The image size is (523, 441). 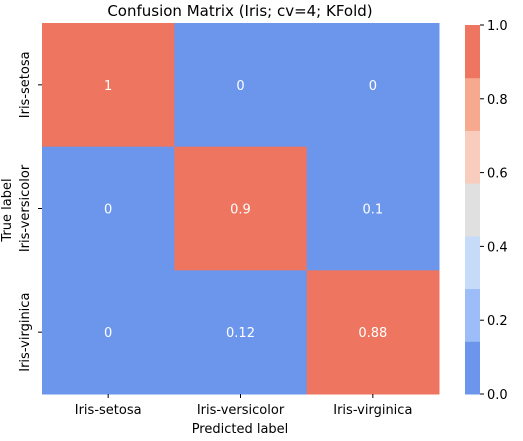 I want to click on colorbar-tick-label: 1.0, so click(x=497, y=26).